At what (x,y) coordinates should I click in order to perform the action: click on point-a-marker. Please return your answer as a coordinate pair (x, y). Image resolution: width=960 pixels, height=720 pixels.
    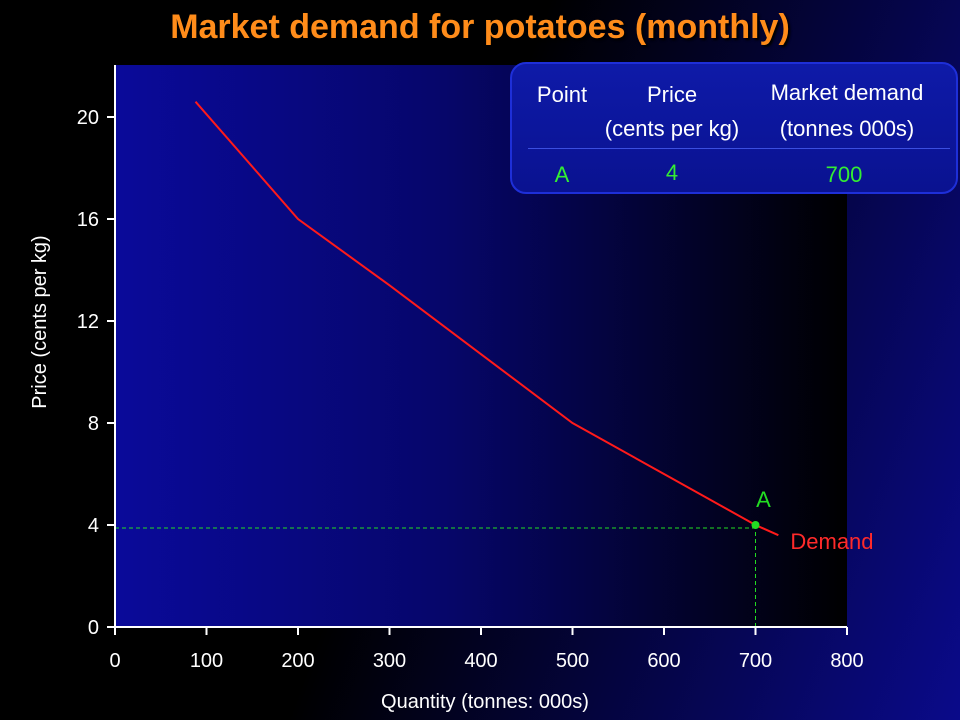
    Looking at the image, I should click on (755, 525).